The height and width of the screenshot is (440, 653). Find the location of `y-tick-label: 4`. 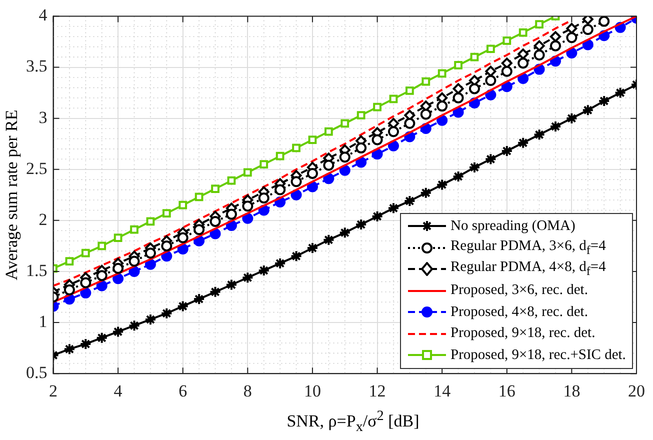

y-tick-label: 4 is located at coordinates (43, 15).